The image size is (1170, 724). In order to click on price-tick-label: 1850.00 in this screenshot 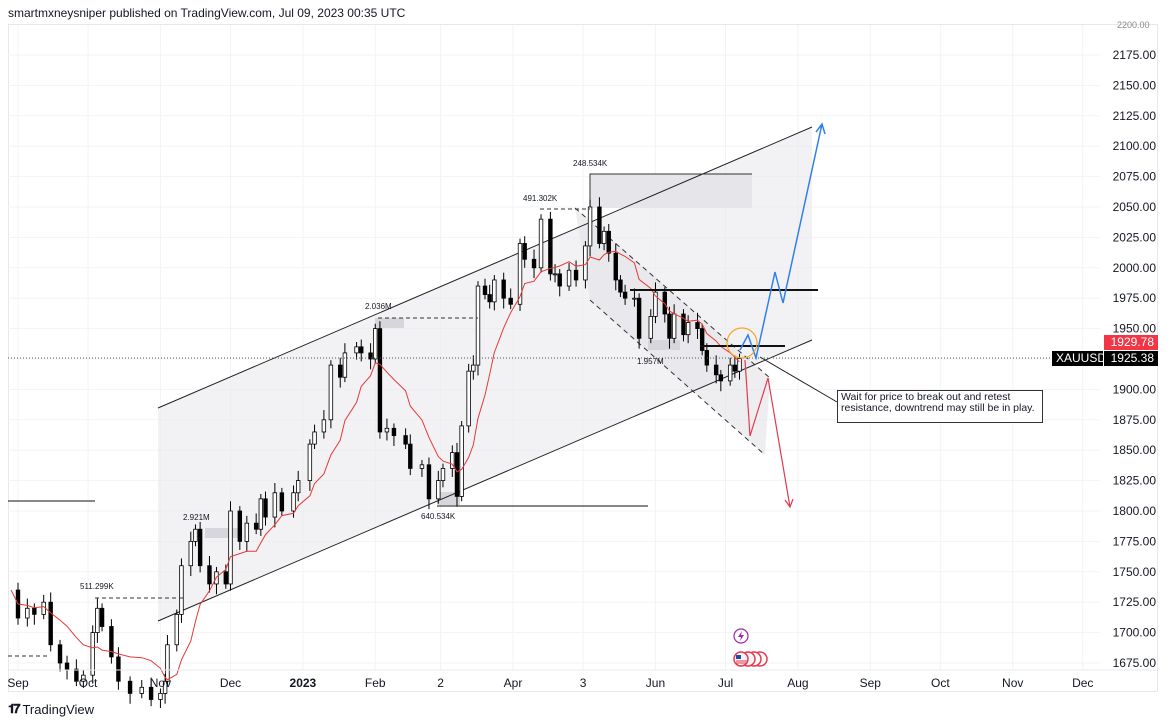, I will do `click(1135, 450)`.